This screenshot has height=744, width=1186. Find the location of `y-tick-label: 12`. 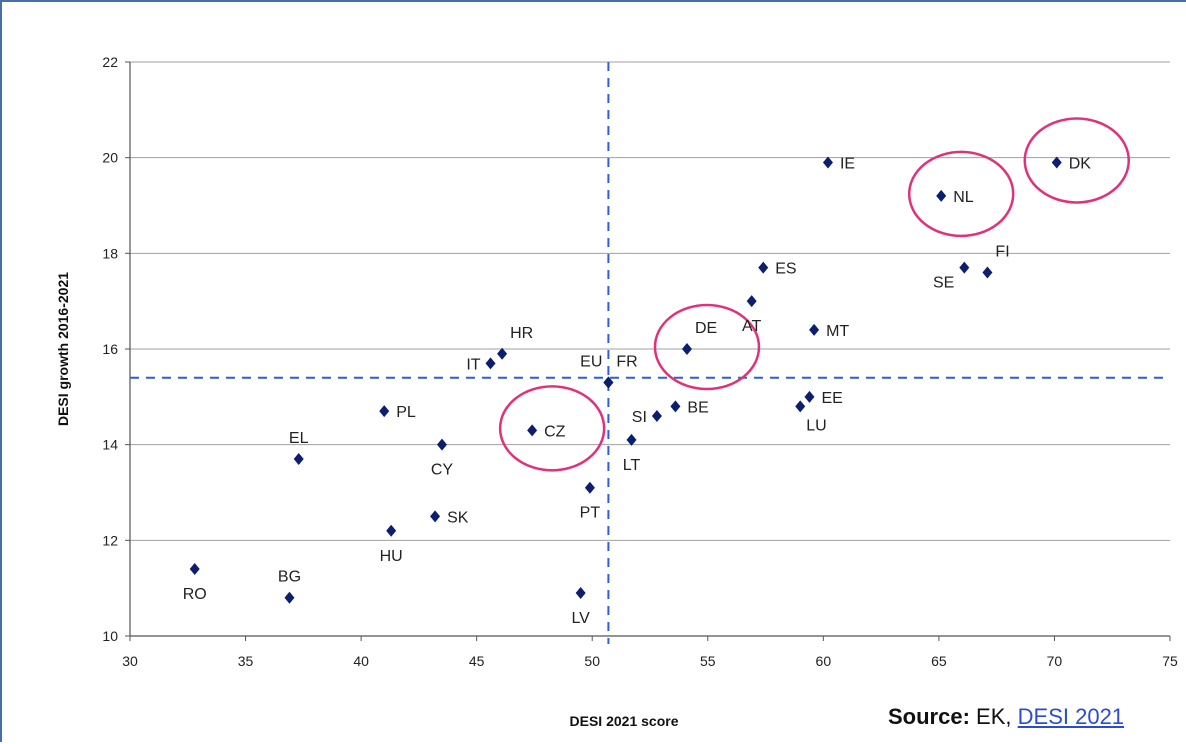

y-tick-label: 12 is located at coordinates (110, 540).